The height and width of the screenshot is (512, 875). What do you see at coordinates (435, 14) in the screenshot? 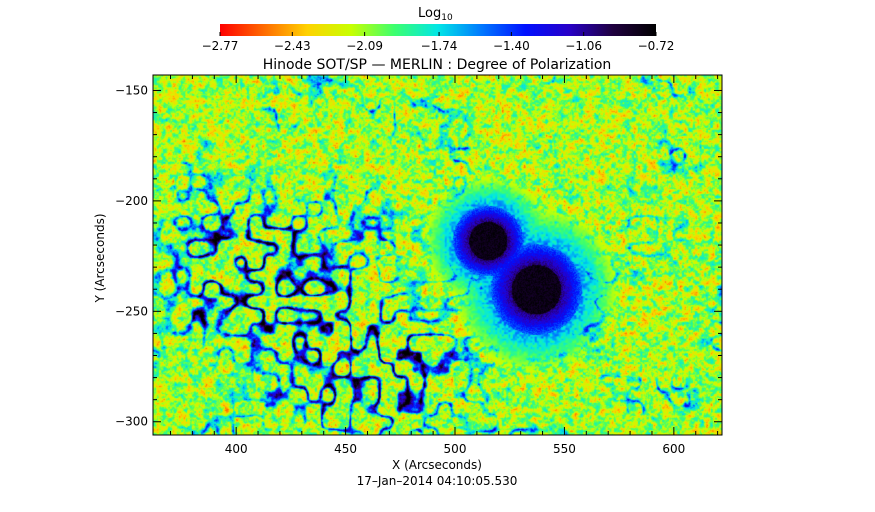
I see `colorbar-label: Log10` at bounding box center [435, 14].